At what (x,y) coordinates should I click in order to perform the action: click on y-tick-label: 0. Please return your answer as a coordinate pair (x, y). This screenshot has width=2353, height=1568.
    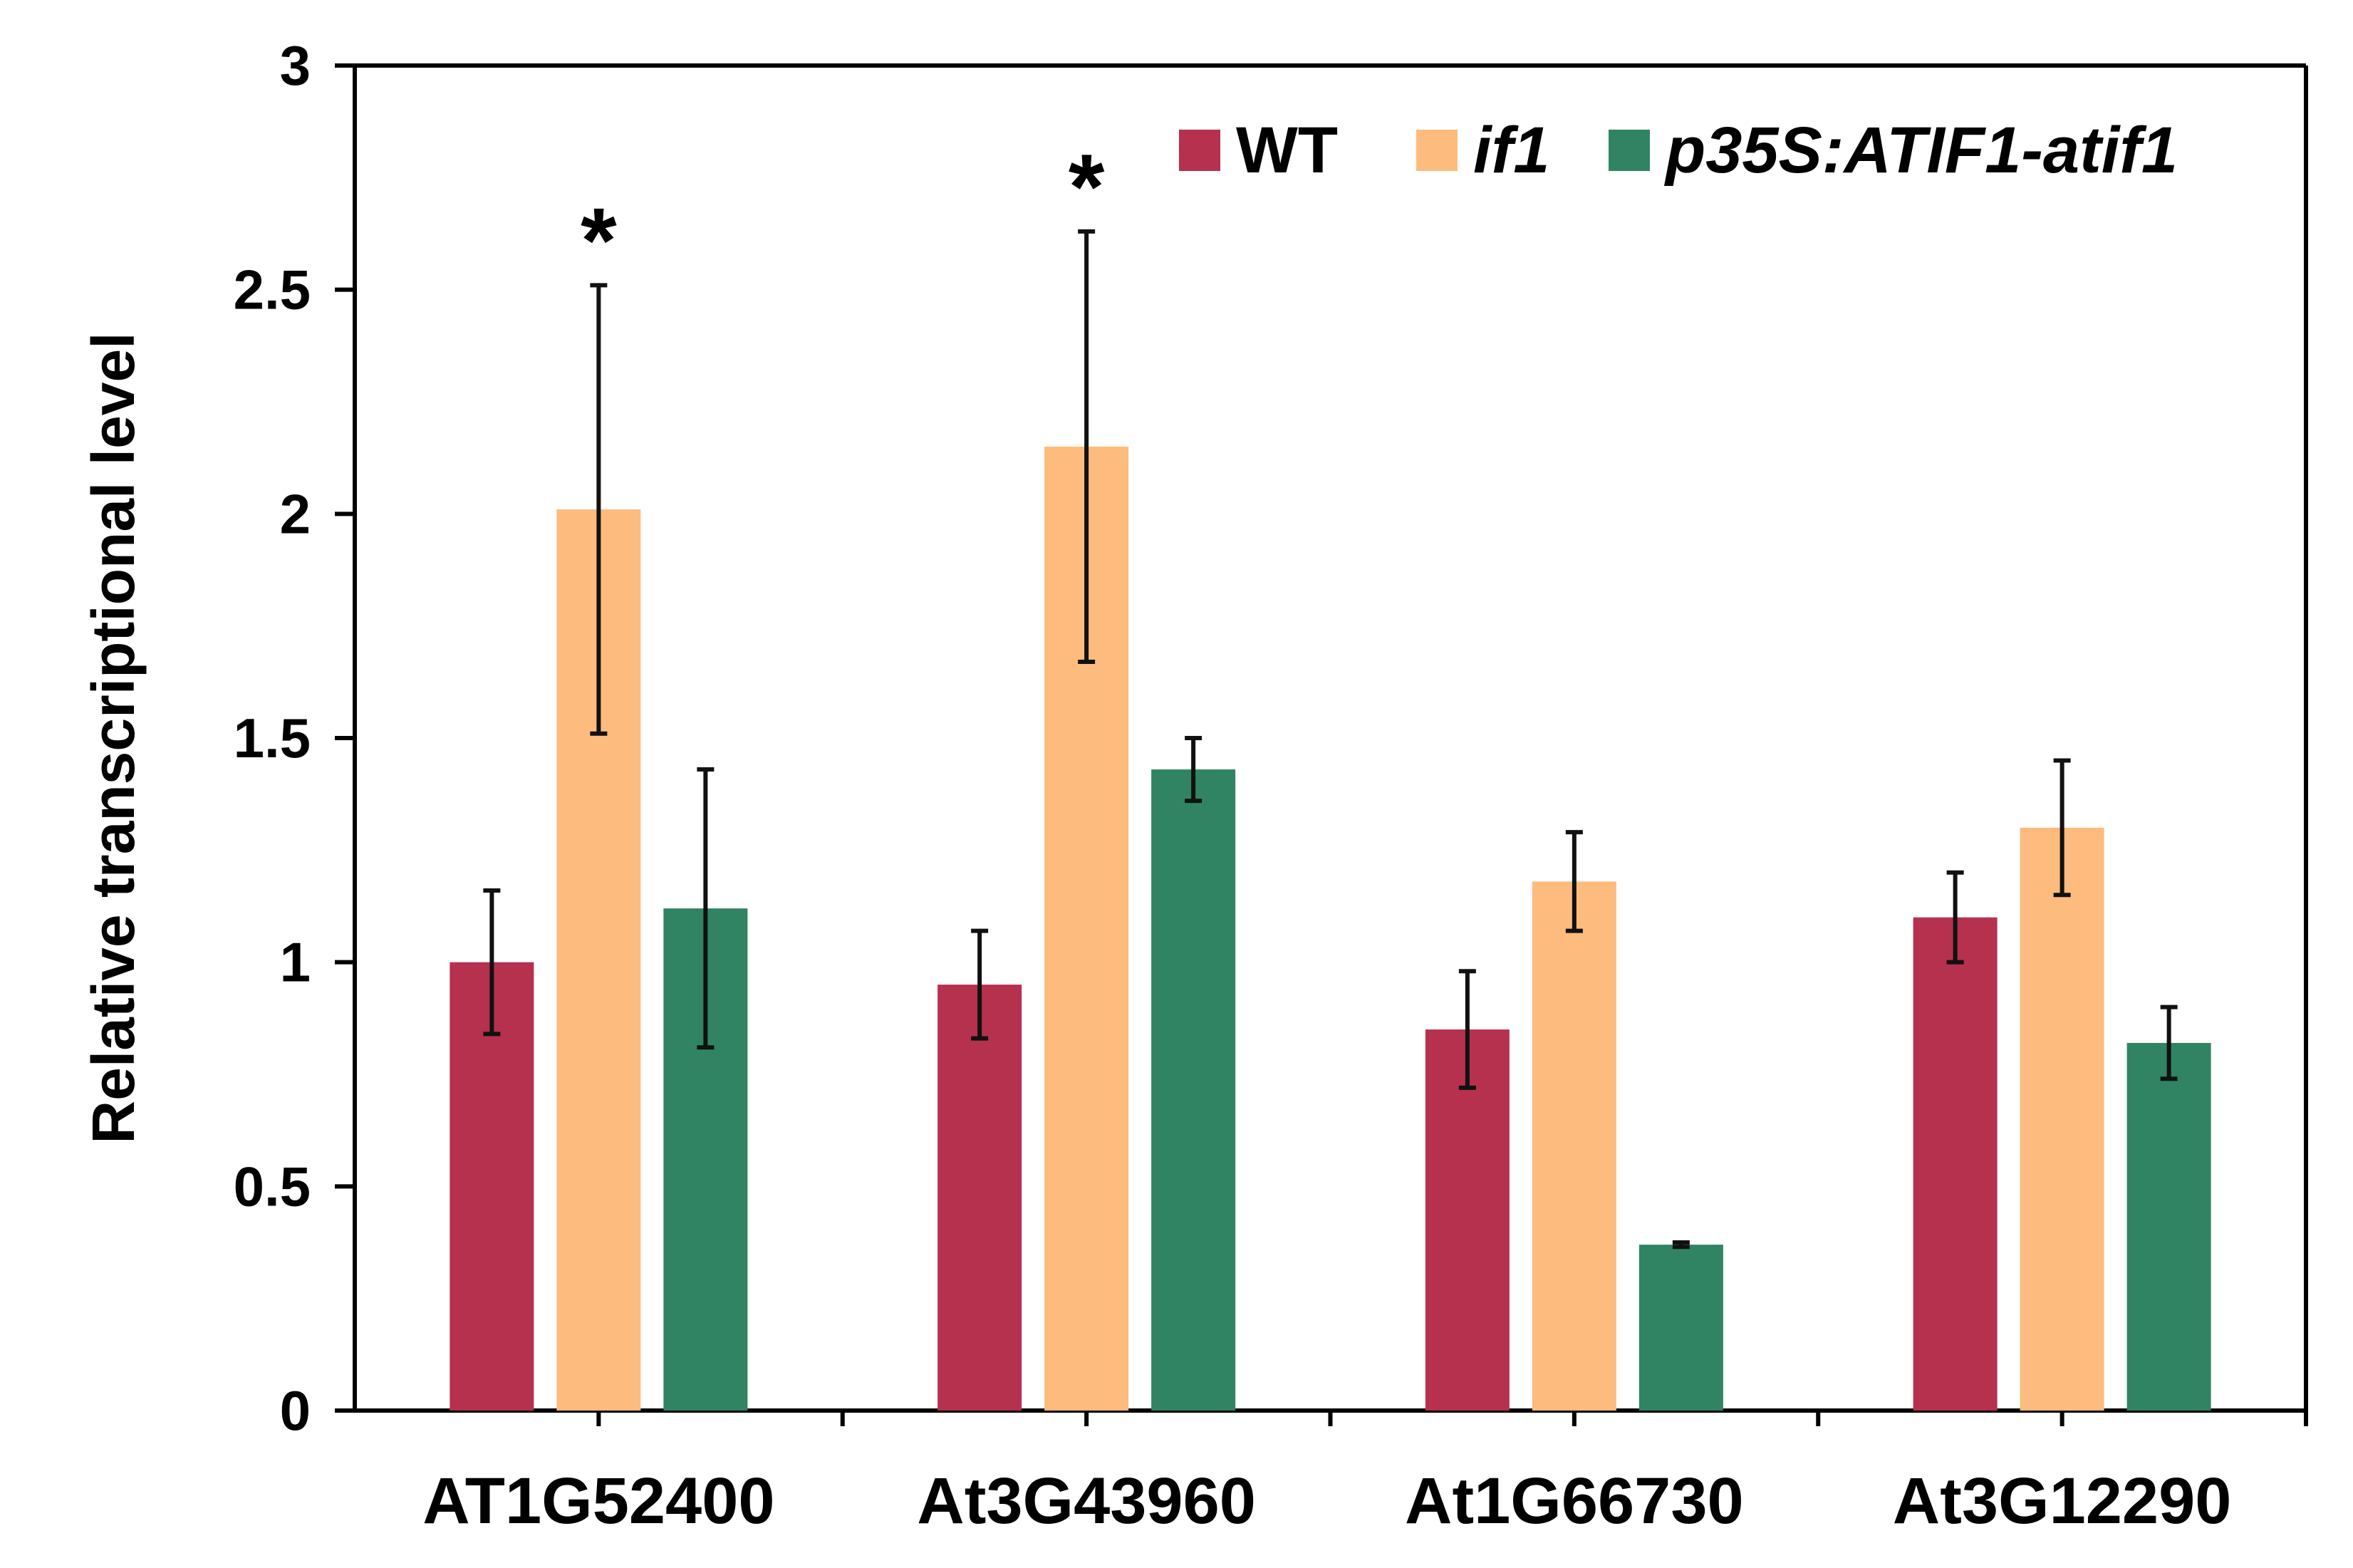
    Looking at the image, I should click on (296, 1410).